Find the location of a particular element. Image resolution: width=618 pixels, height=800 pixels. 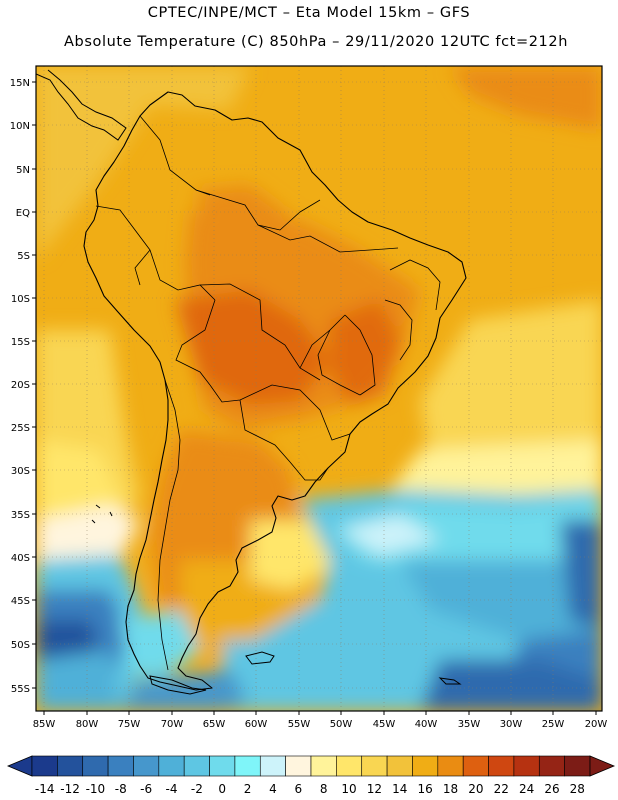

colorbar-label: 2 is located at coordinates (248, 789).